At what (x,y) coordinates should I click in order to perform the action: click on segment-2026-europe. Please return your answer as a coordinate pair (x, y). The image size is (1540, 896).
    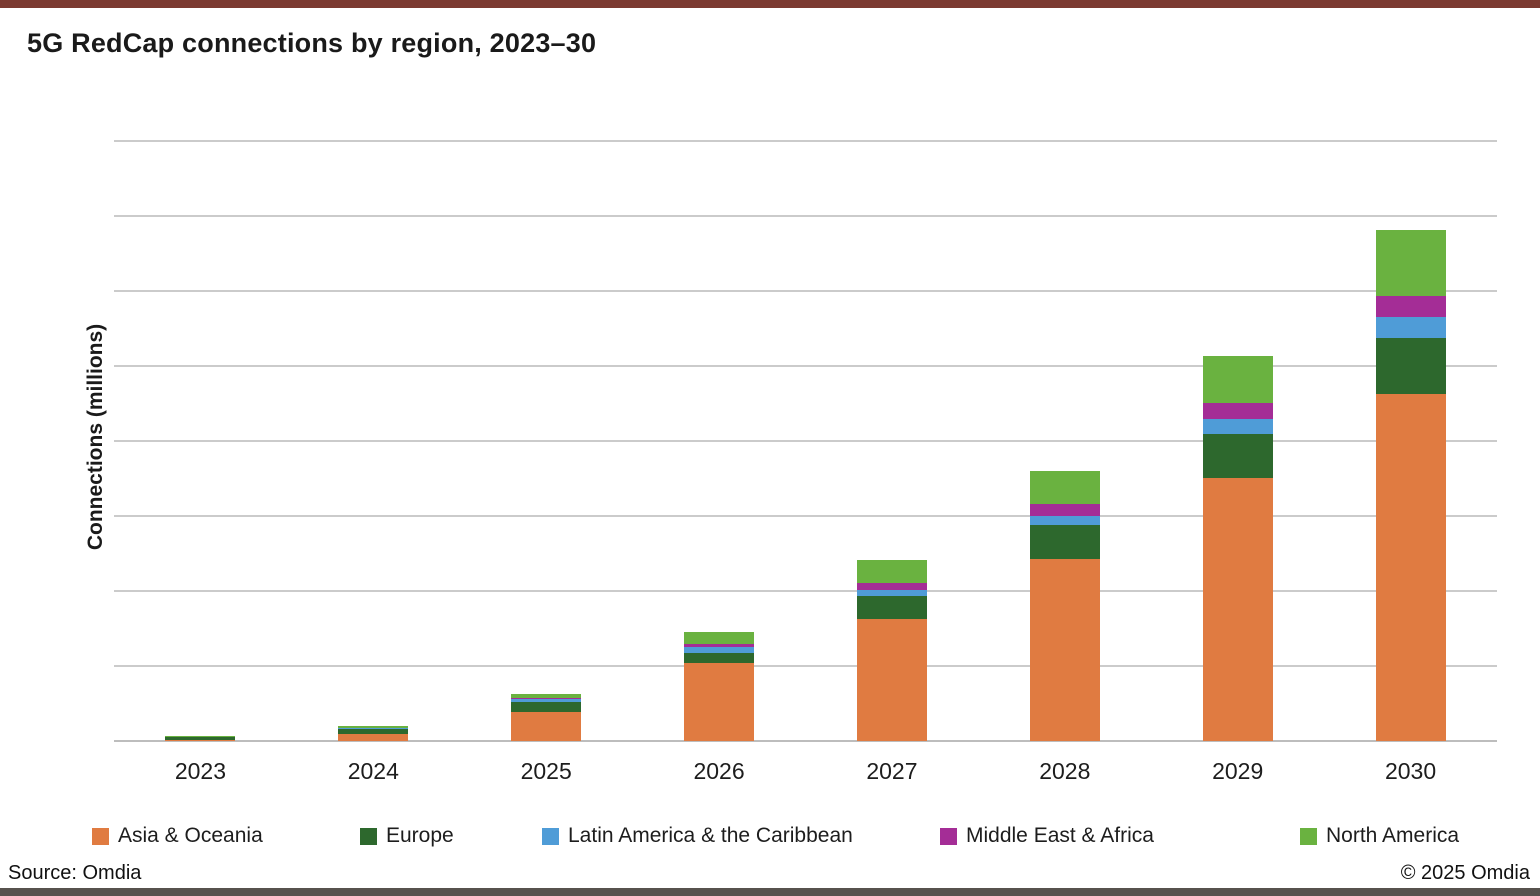
    Looking at the image, I should click on (719, 657).